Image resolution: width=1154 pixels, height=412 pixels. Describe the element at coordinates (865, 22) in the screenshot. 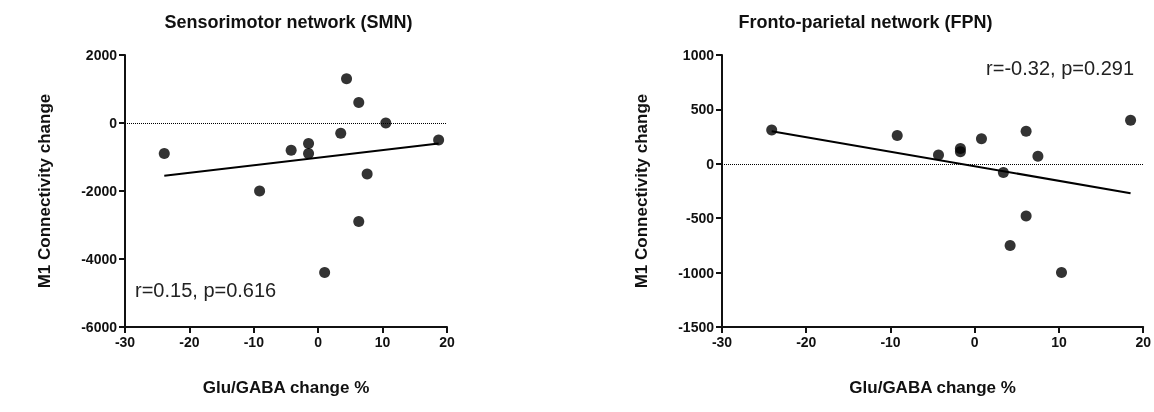

I see `chart-title: Fronto-parietal network (FPN)` at that location.